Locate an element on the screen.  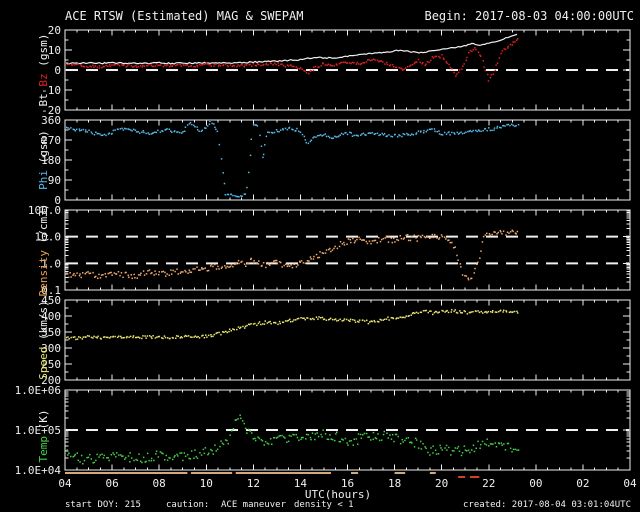
ytick-label: 1.0 is located at coordinates (51, 263).